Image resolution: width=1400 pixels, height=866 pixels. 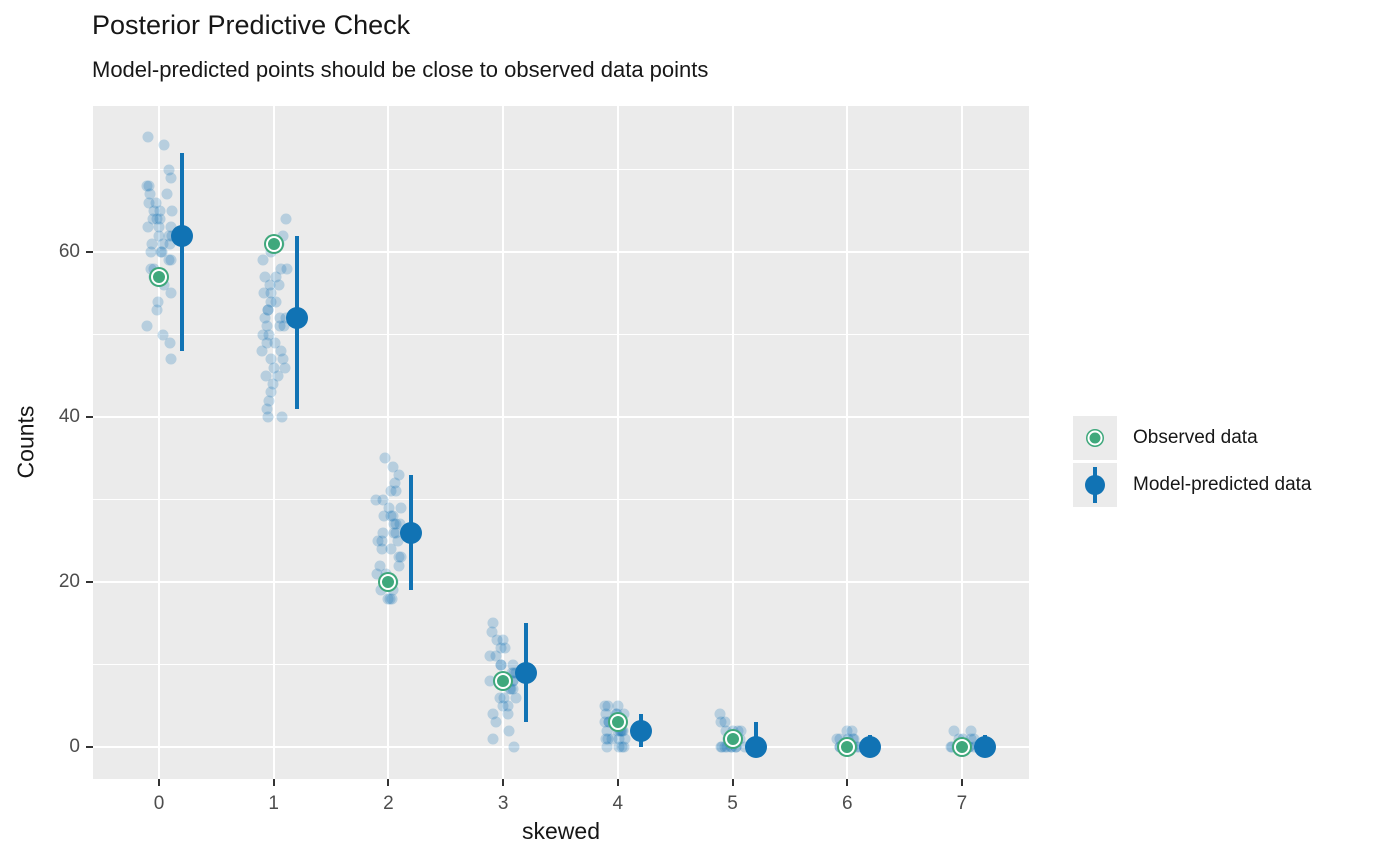 What do you see at coordinates (847, 803) in the screenshot?
I see `x-tick-label: 6` at bounding box center [847, 803].